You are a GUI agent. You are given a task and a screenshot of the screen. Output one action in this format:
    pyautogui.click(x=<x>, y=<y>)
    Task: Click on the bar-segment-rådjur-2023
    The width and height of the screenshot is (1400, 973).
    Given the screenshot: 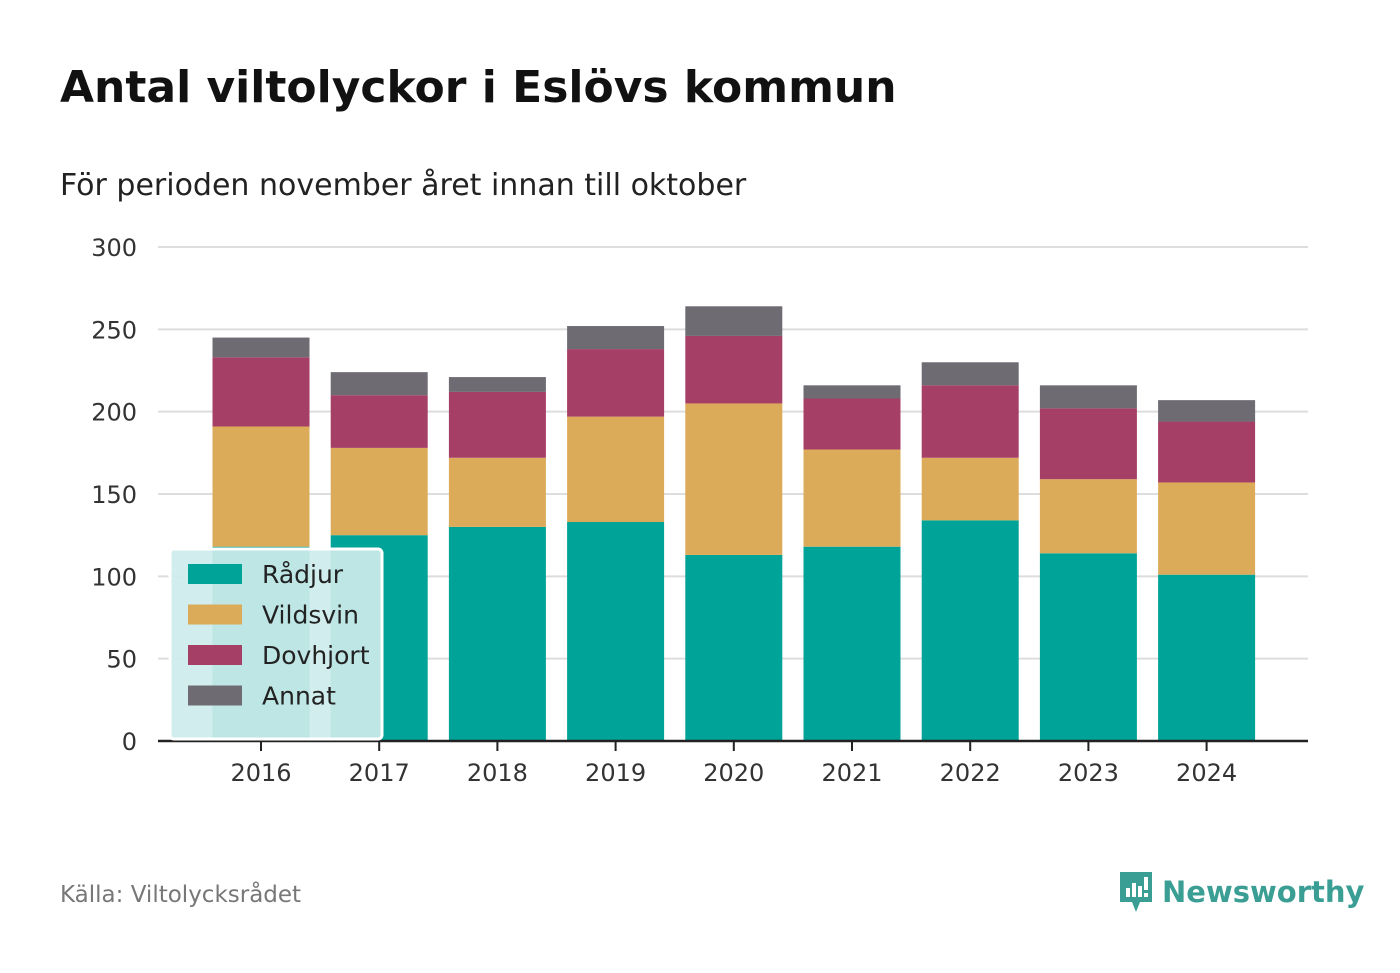 What is the action you would take?
    pyautogui.click(x=1088, y=647)
    